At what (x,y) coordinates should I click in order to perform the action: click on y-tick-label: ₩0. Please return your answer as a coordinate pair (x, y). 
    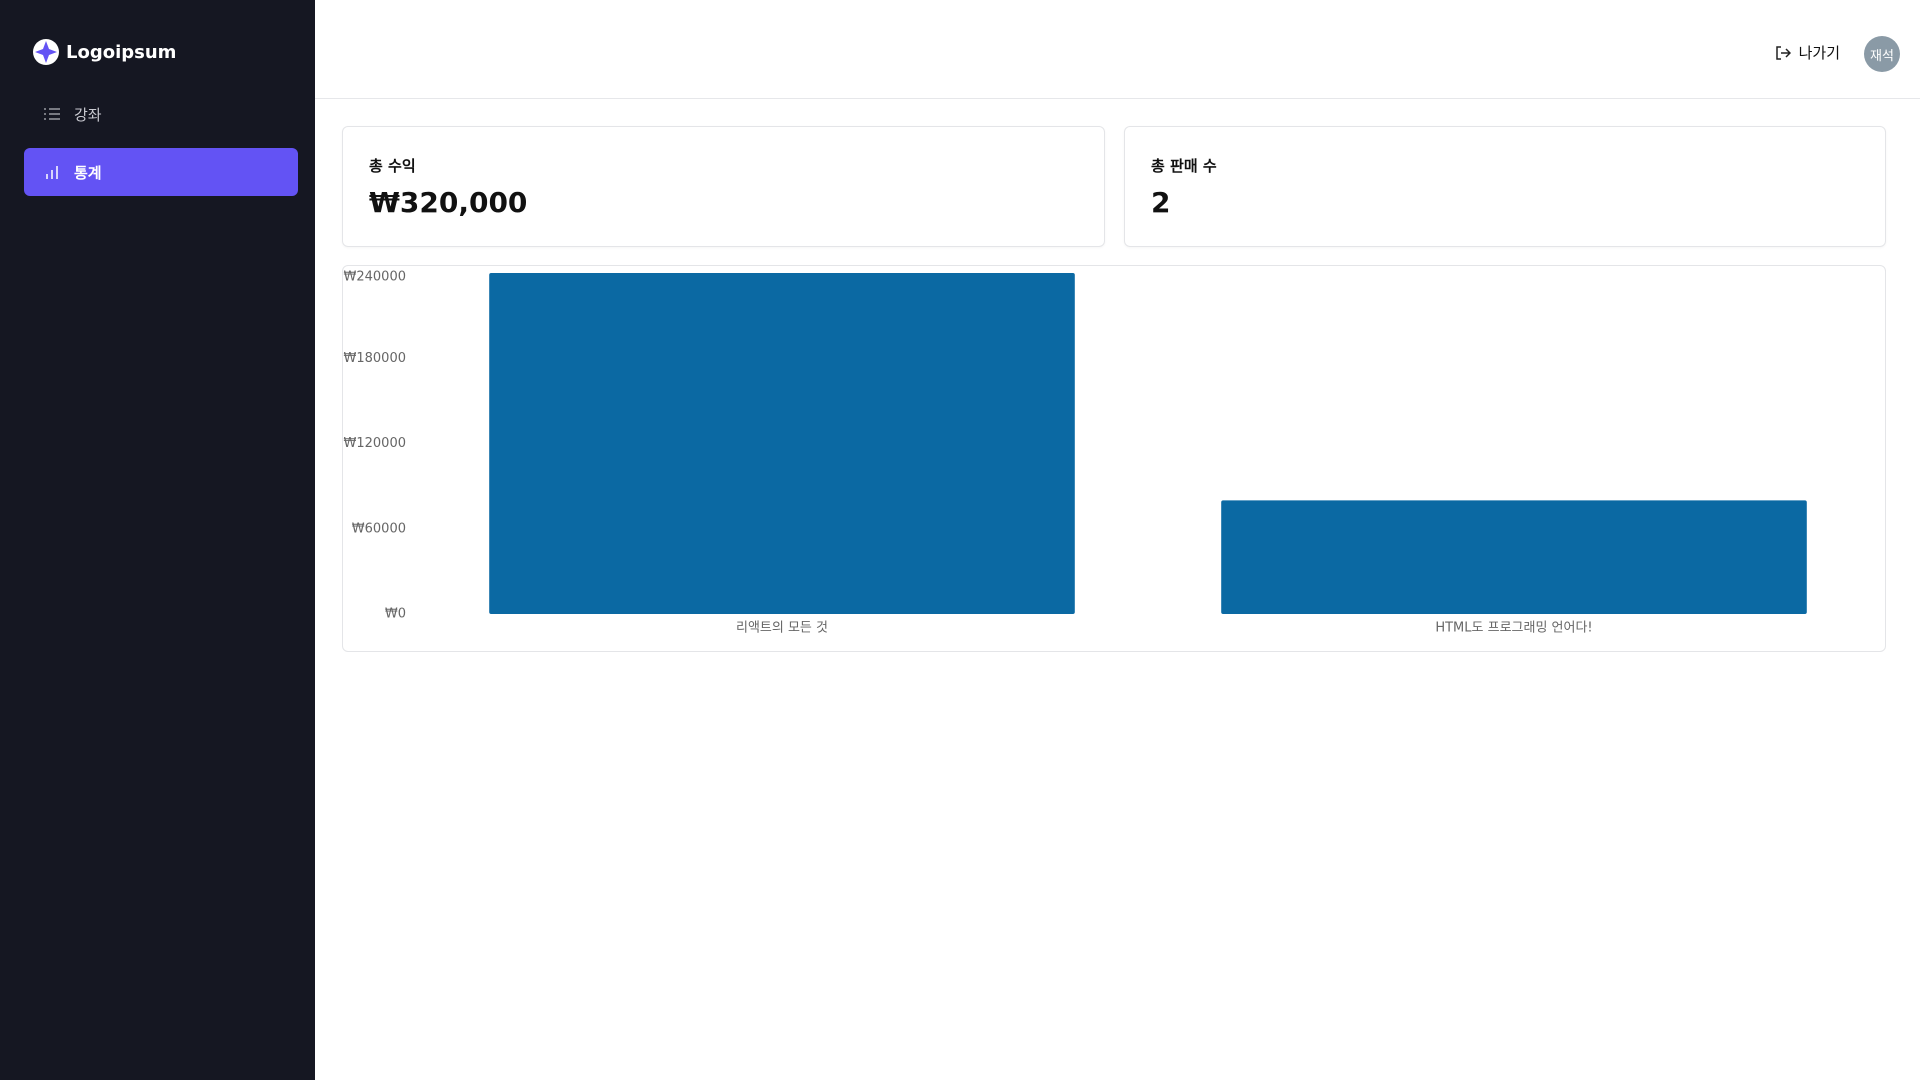
    Looking at the image, I should click on (395, 614).